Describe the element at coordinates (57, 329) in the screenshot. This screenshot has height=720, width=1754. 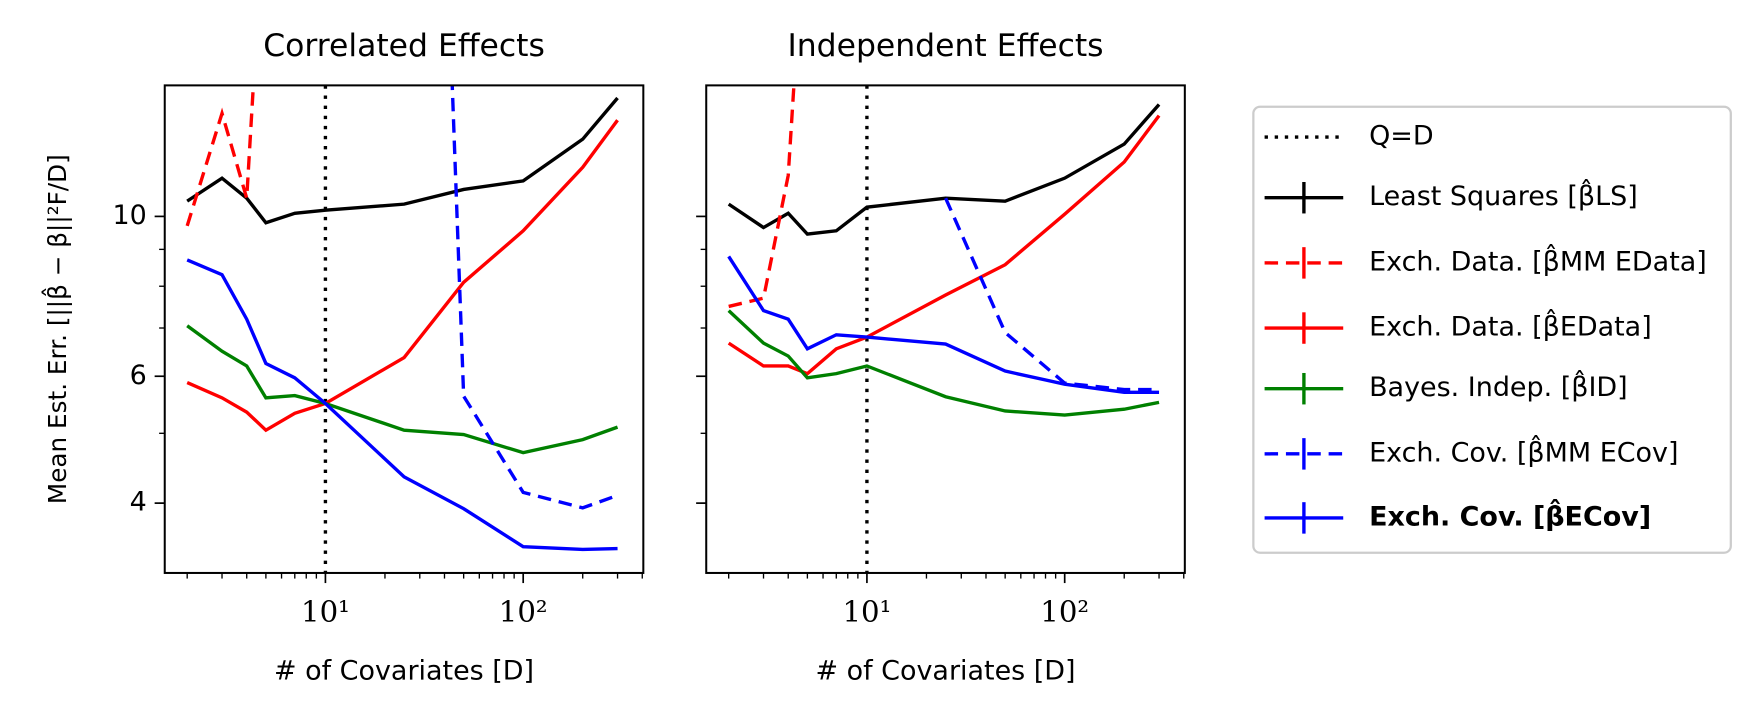
I see `y-axis-label: Mean Est. Err. [||β̂ − β||²F/D]` at that location.